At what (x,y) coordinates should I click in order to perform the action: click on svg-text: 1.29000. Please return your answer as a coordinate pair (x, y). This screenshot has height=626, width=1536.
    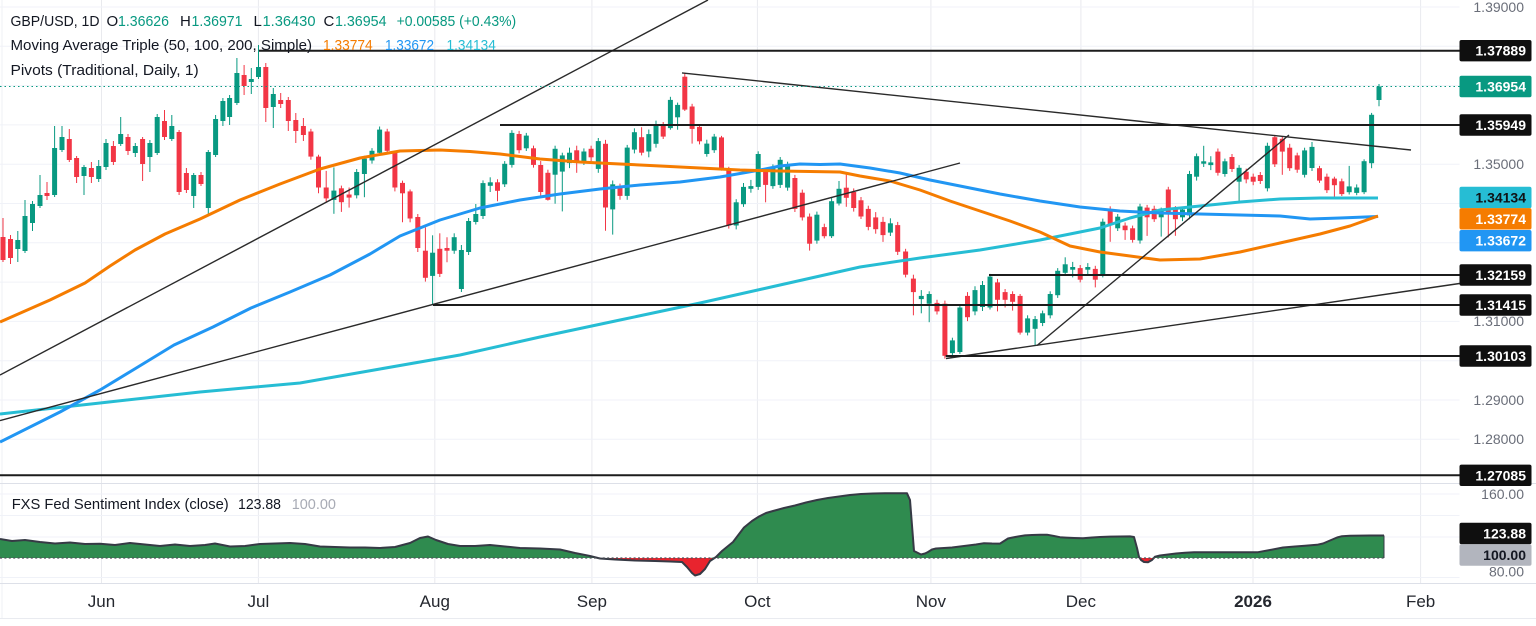
    Looking at the image, I should click on (1498, 400).